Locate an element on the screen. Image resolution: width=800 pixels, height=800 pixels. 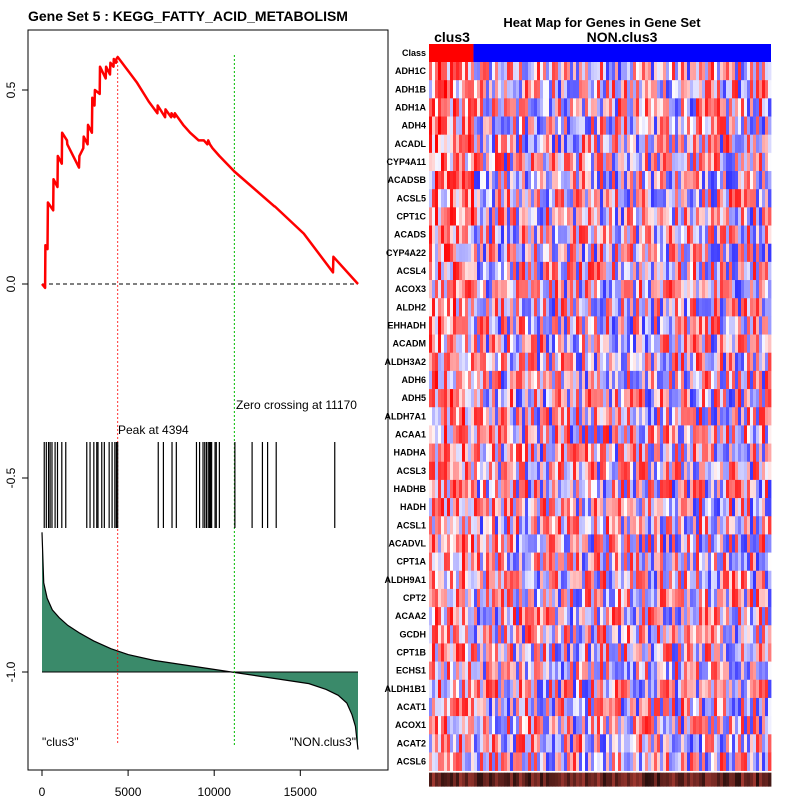
y-axis-tick-label-1: 0.0 is located at coordinates (11, 283).